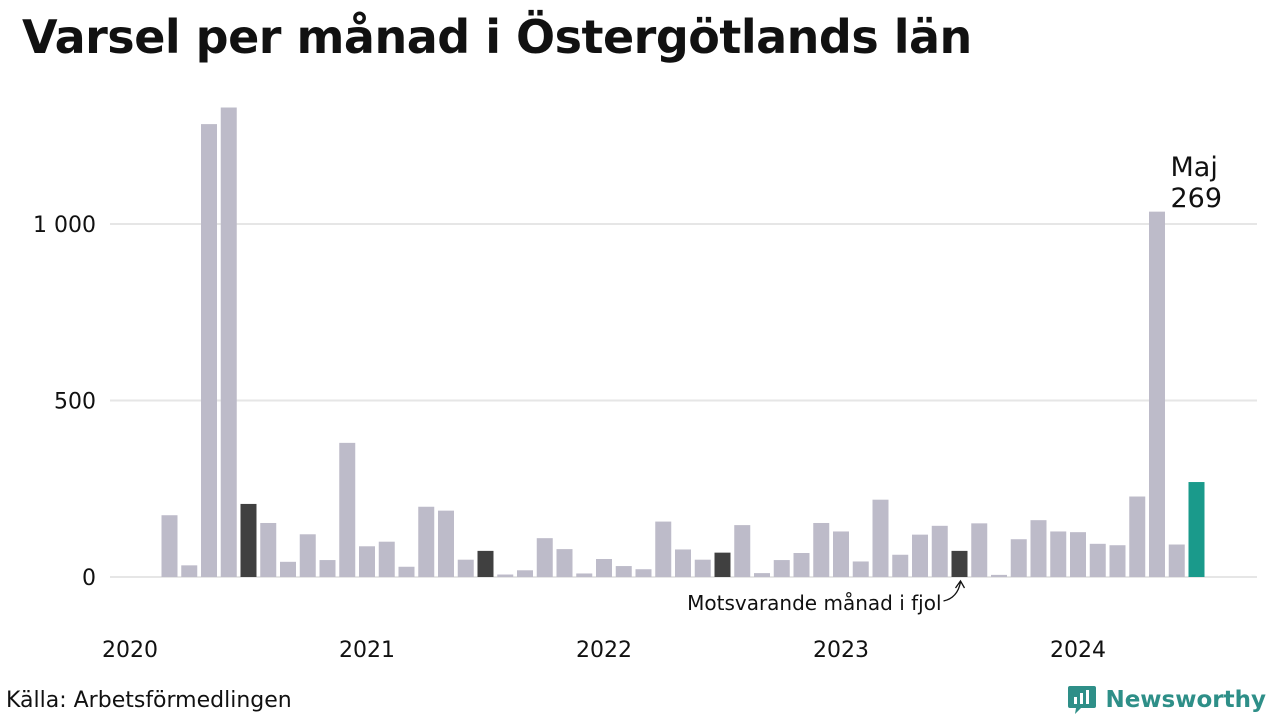 This screenshot has height=720, width=1280. Describe the element at coordinates (130, 650) in the screenshot. I see `x-tick-label: 2020` at that location.